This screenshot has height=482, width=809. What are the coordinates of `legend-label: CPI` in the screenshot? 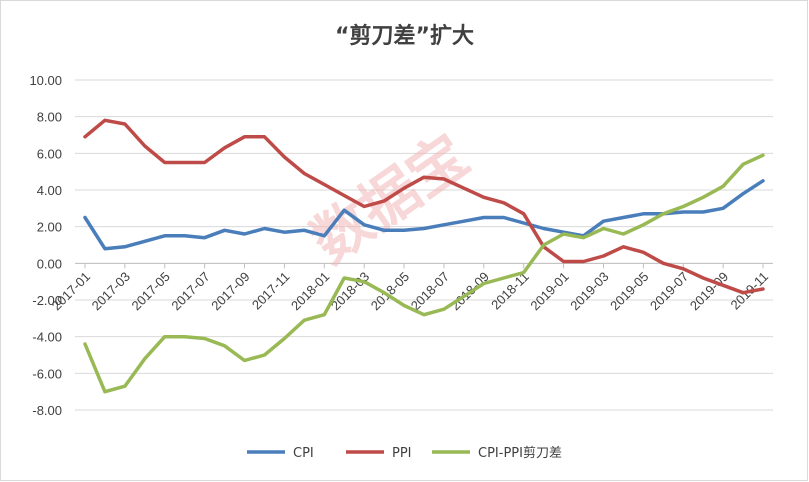 It's located at (303, 453).